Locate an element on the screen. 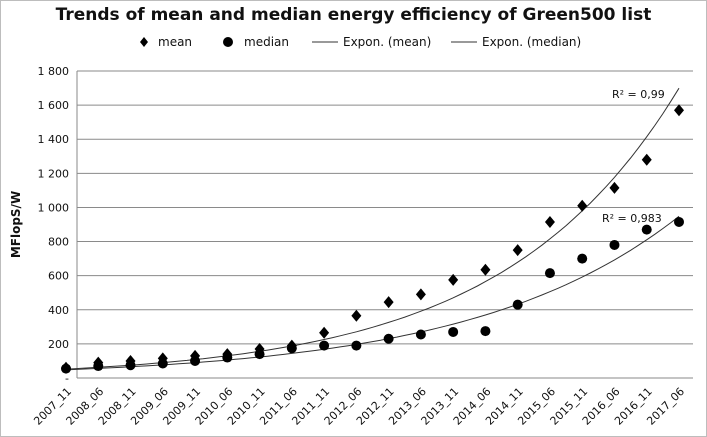  y-tick-label: 400 is located at coordinates (58, 310).